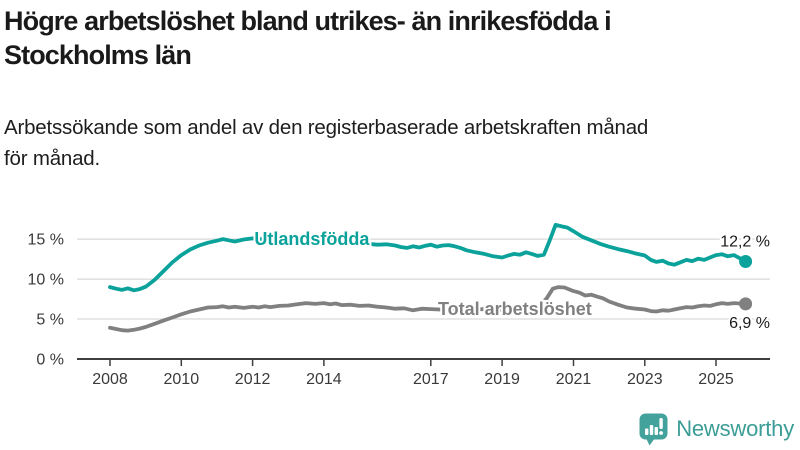 The image size is (800, 450). What do you see at coordinates (50, 360) in the screenshot?
I see `y-tick-label: 0 %` at bounding box center [50, 360].